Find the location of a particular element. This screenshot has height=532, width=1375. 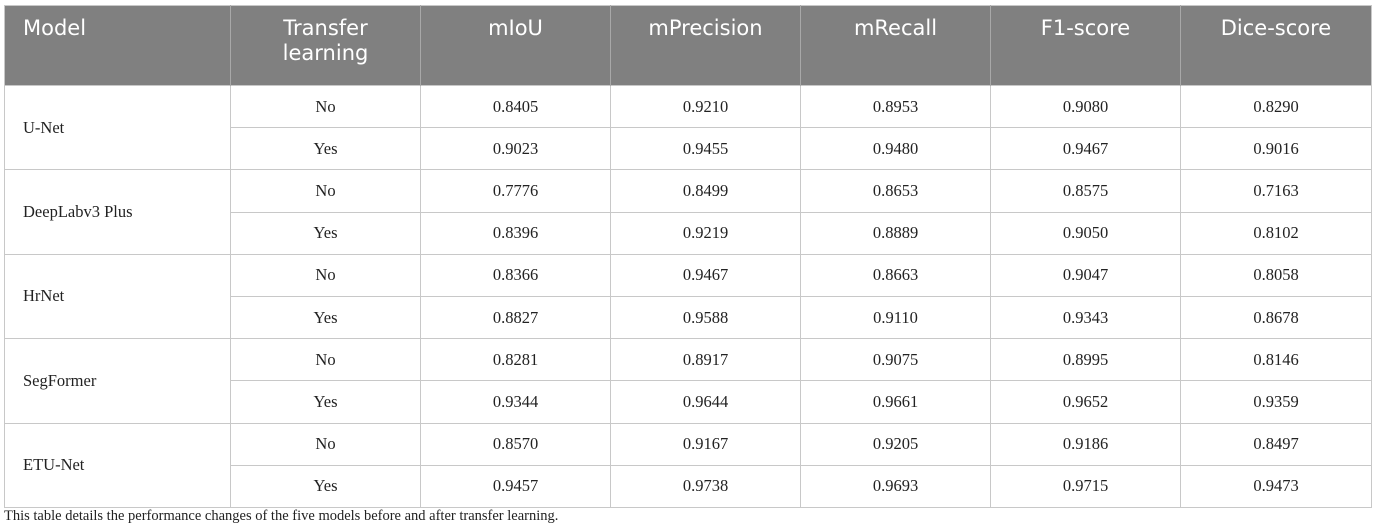

metric-cell: 0.8290 is located at coordinates (1276, 106).